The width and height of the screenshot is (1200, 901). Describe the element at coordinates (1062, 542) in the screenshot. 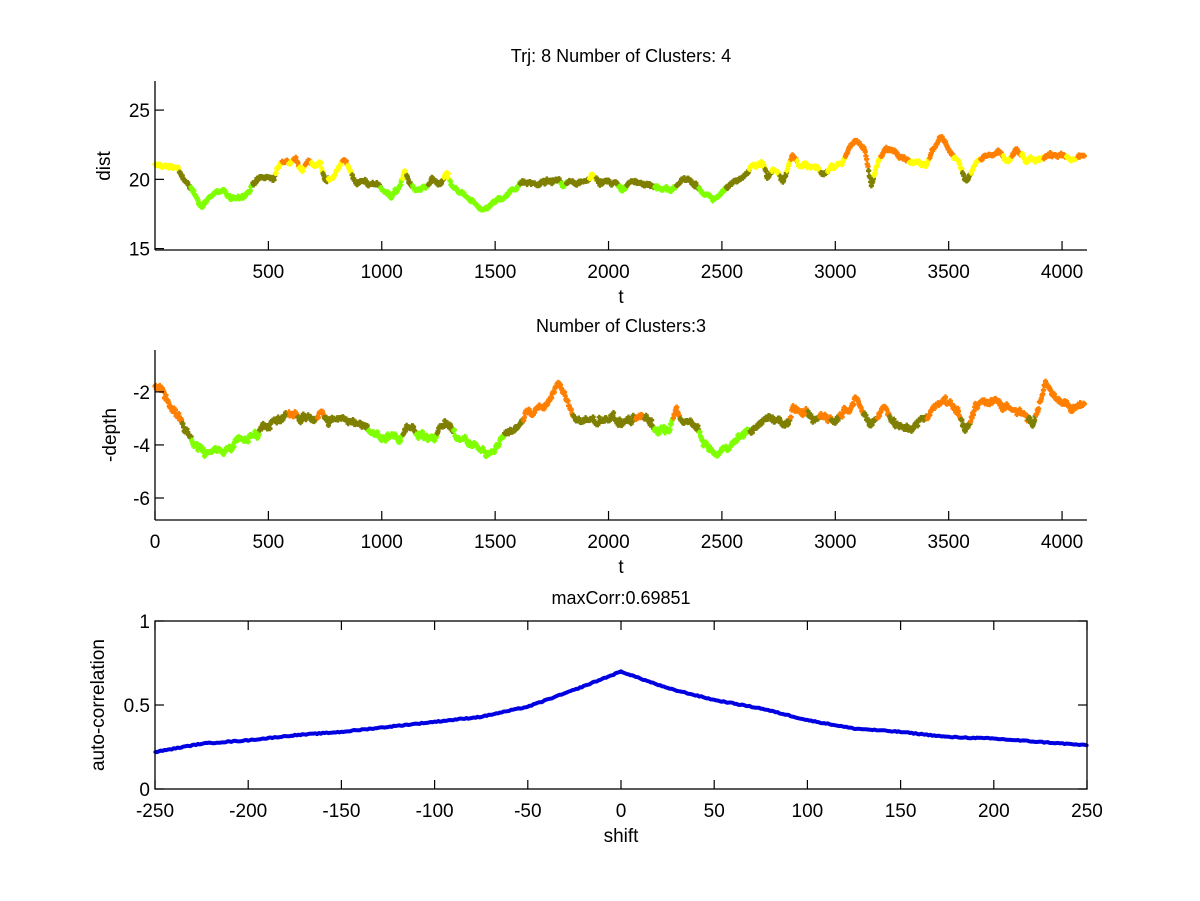

I see `depth-x-tick-label: 4000` at that location.